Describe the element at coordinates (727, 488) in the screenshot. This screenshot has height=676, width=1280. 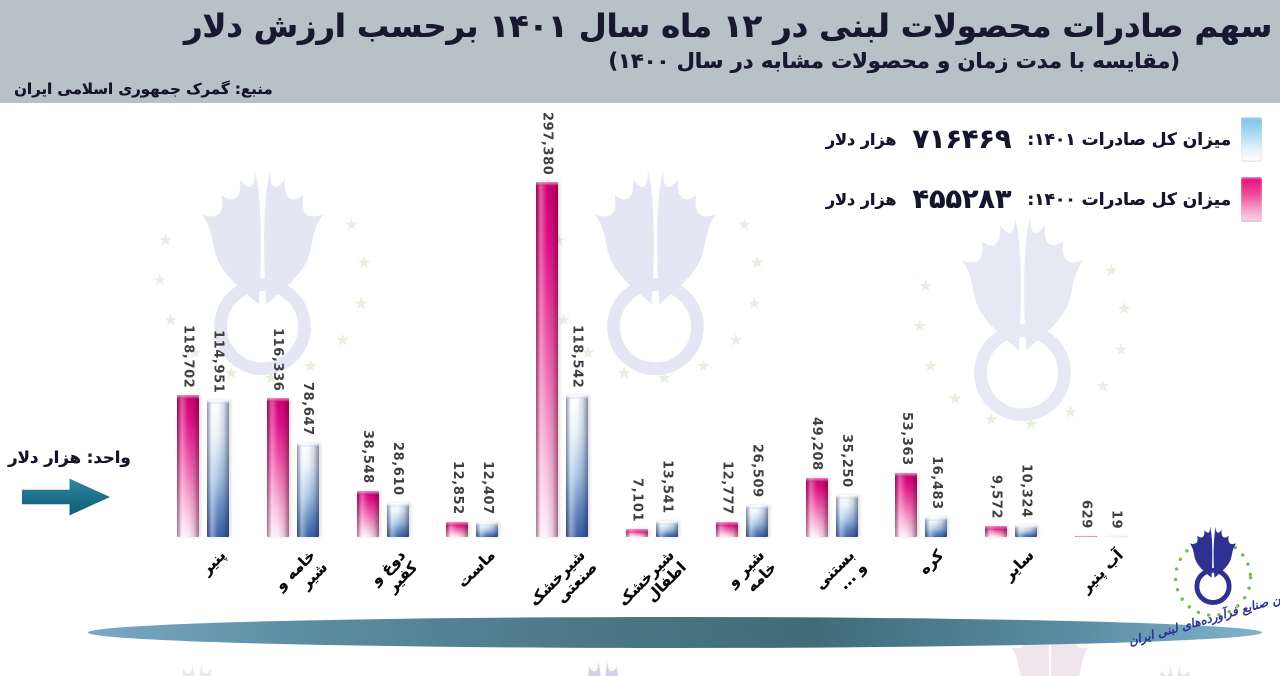
I see `bar-value-label: 12,777` at that location.